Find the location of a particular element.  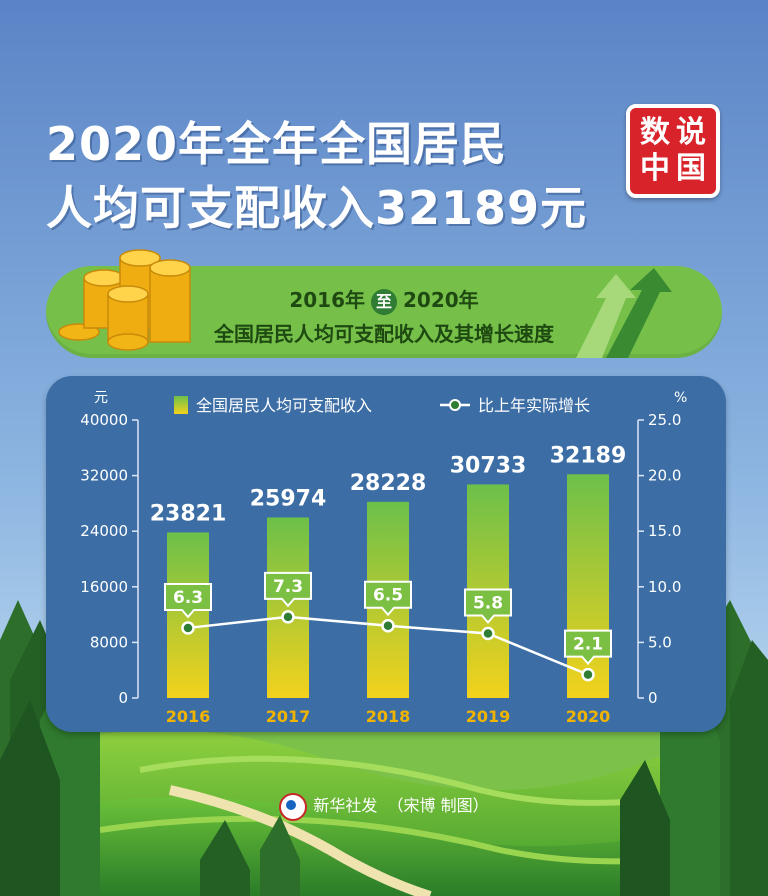

x-tick-label: 2018 is located at coordinates (388, 716).